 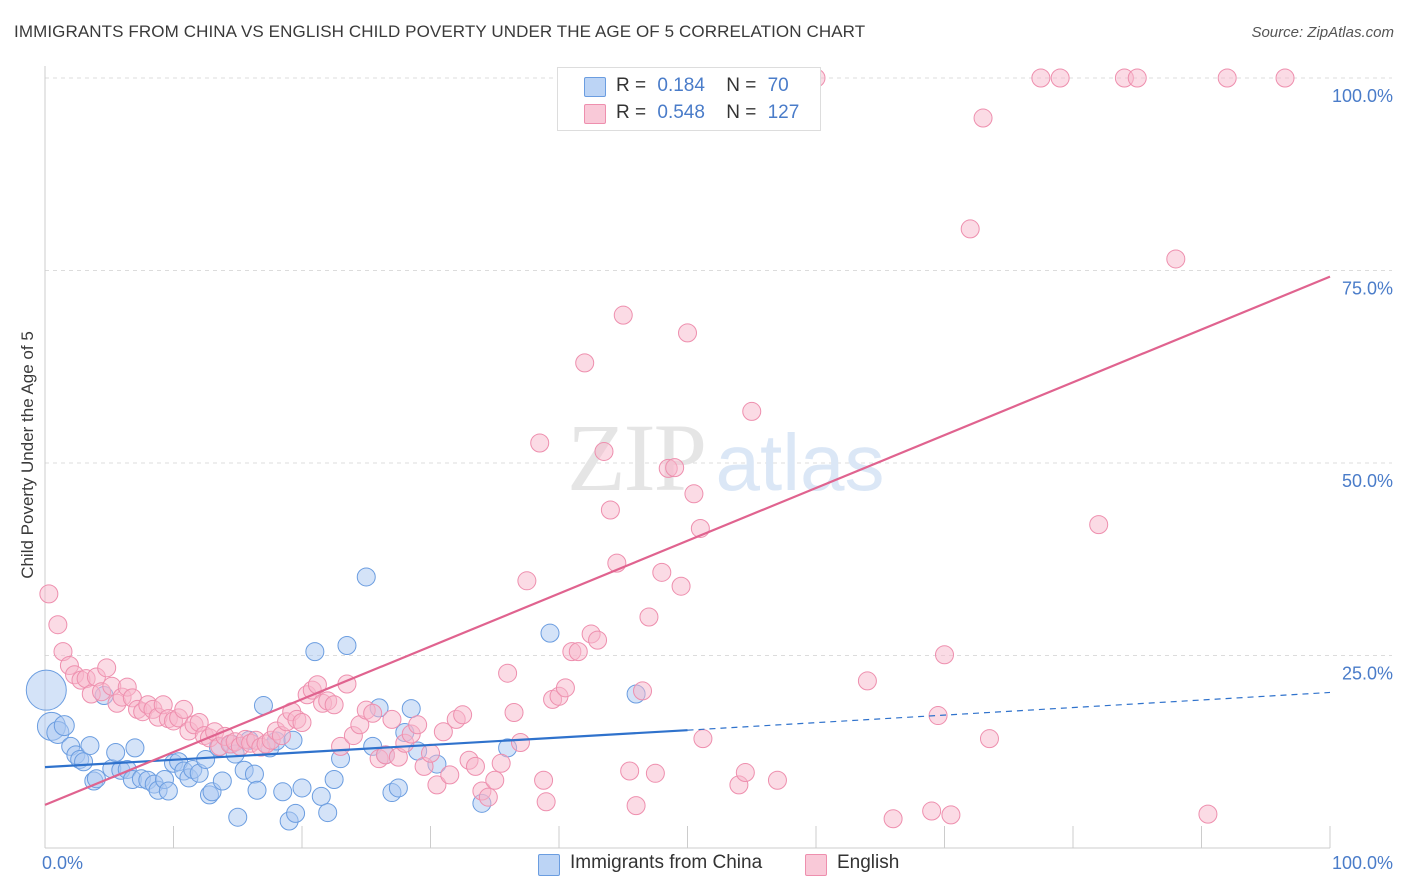 What do you see at coordinates (1322, 32) in the screenshot?
I see `source-label: Source: ZipAtlas.com` at bounding box center [1322, 32].